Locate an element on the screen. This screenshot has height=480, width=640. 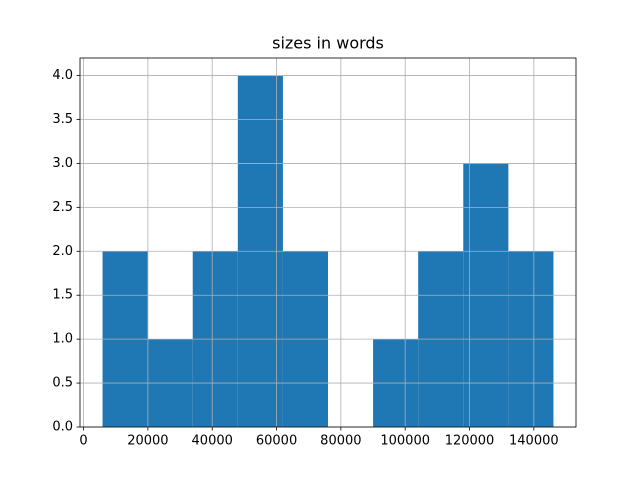
x-tick-label: 120000 is located at coordinates (470, 441).